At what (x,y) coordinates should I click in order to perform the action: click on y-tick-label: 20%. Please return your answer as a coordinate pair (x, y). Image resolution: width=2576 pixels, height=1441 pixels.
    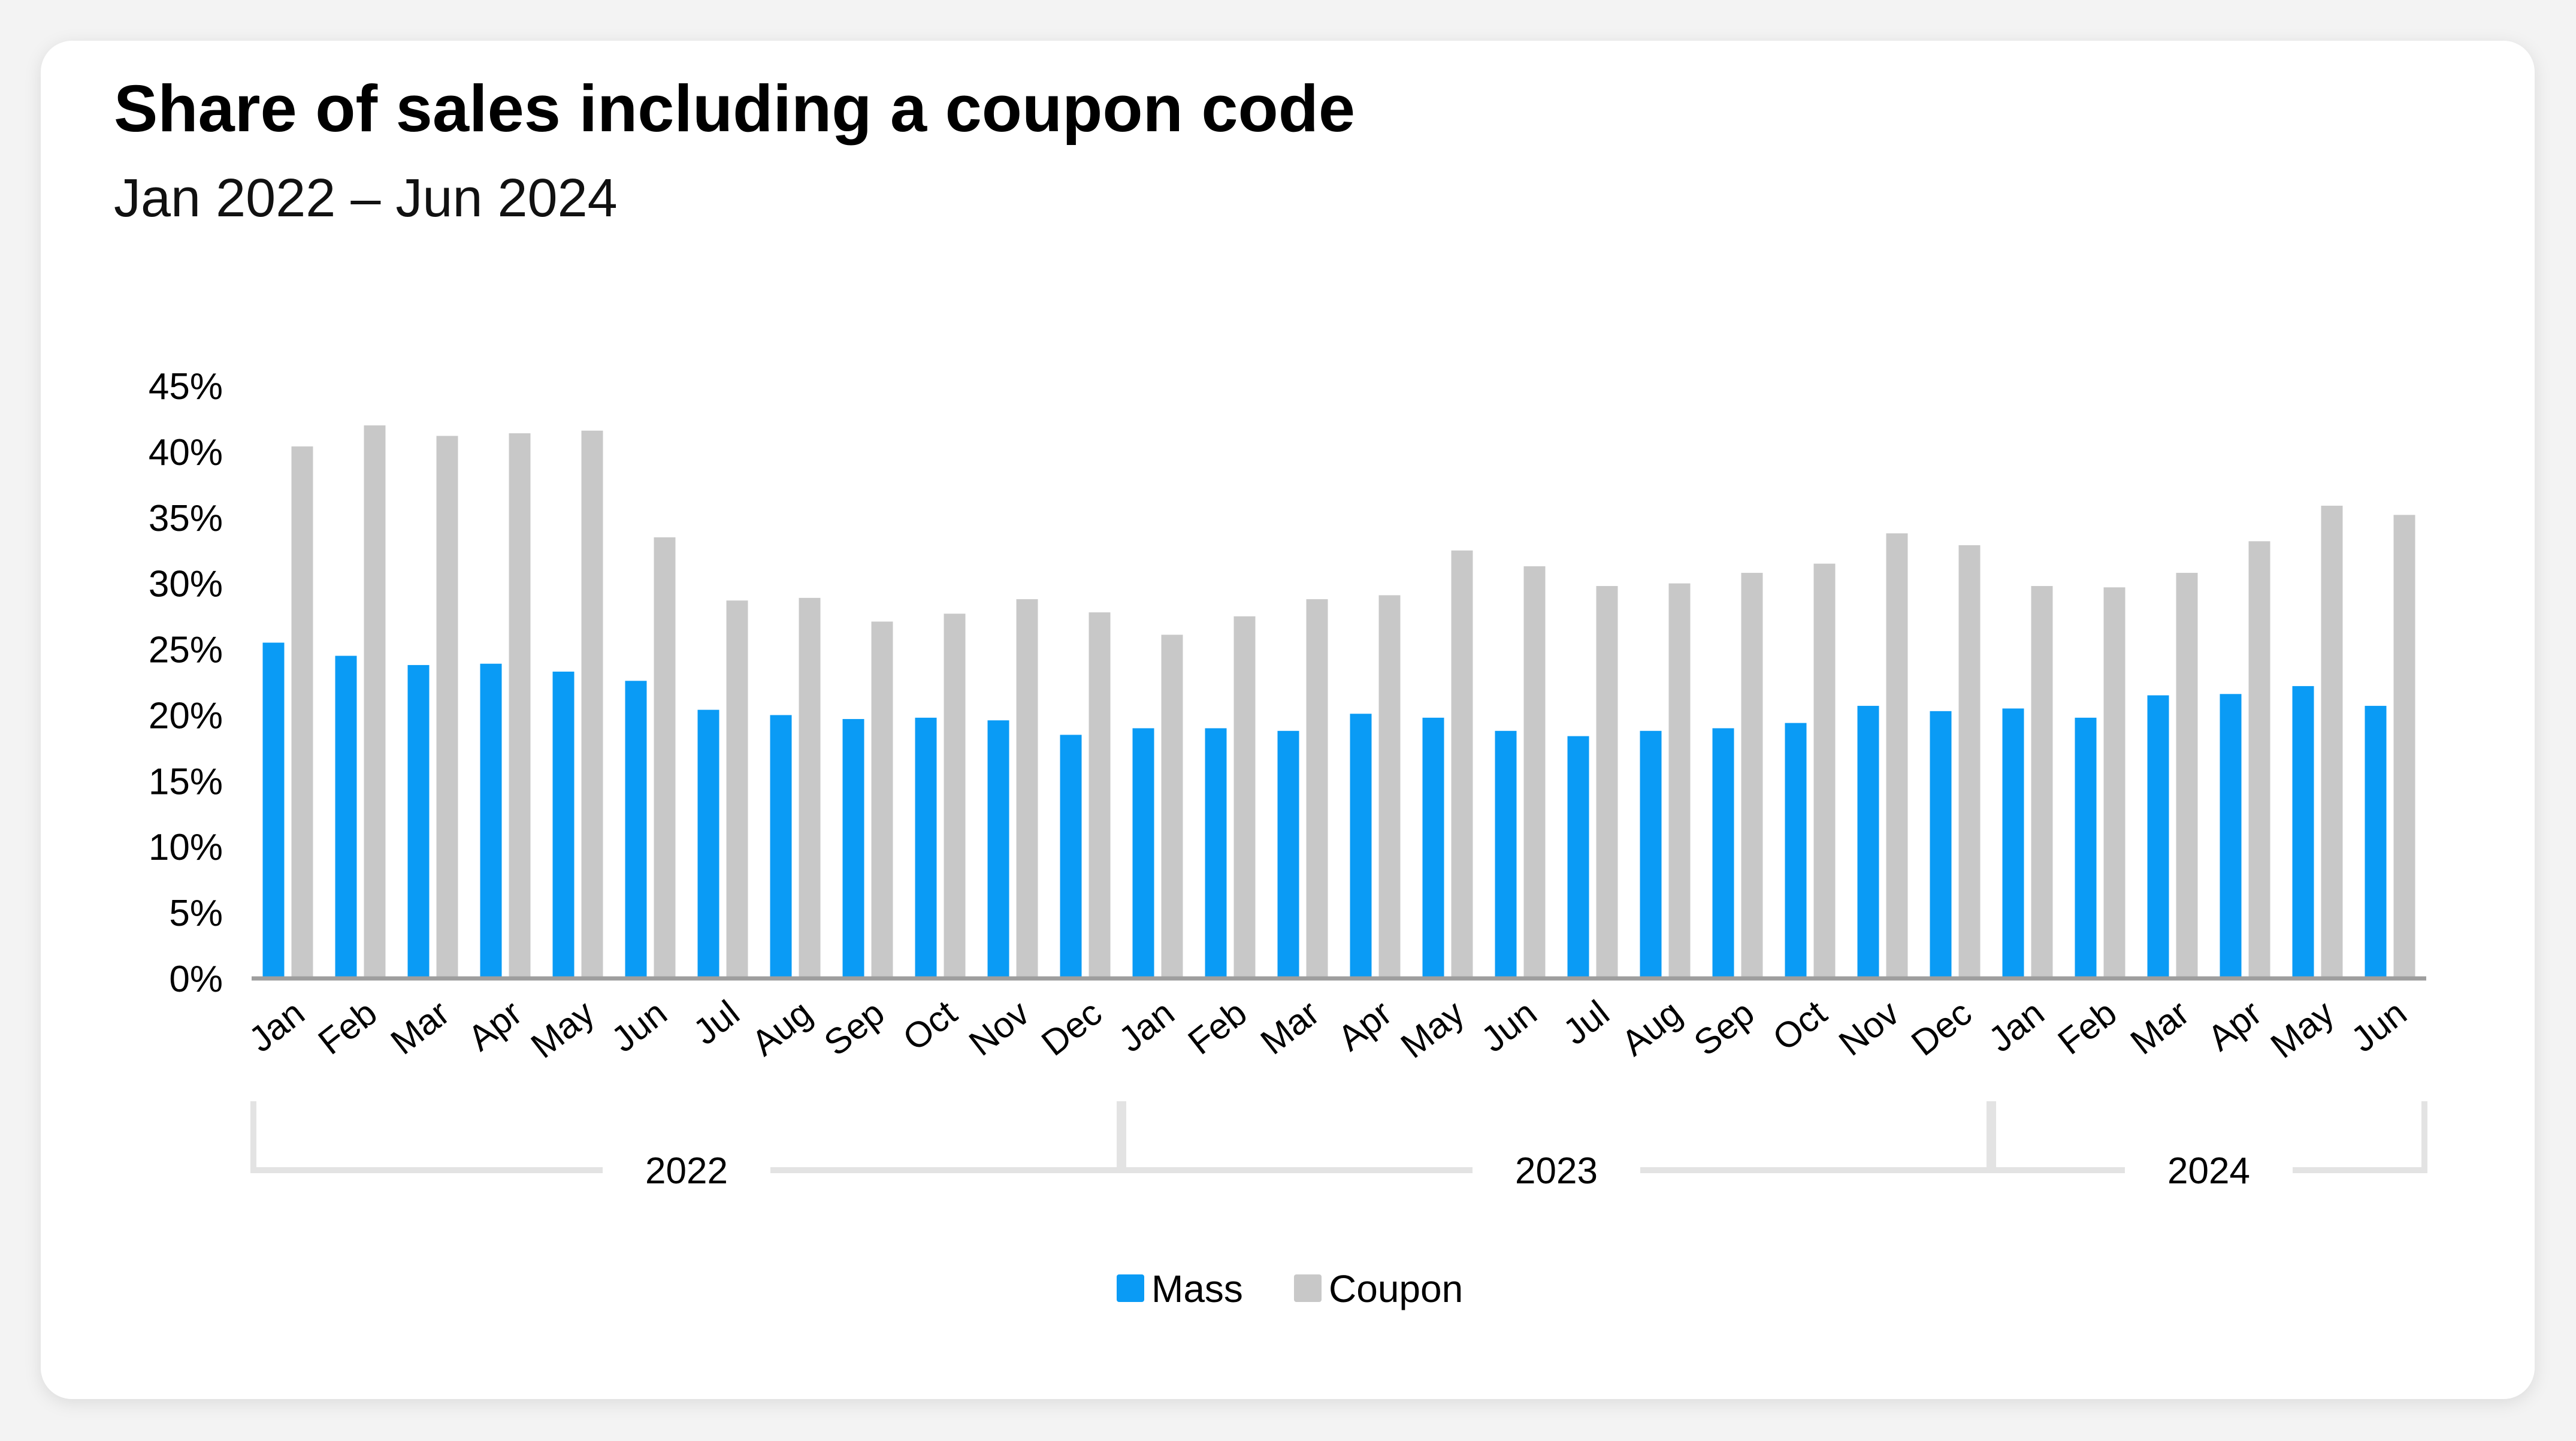
    Looking at the image, I should click on (186, 715).